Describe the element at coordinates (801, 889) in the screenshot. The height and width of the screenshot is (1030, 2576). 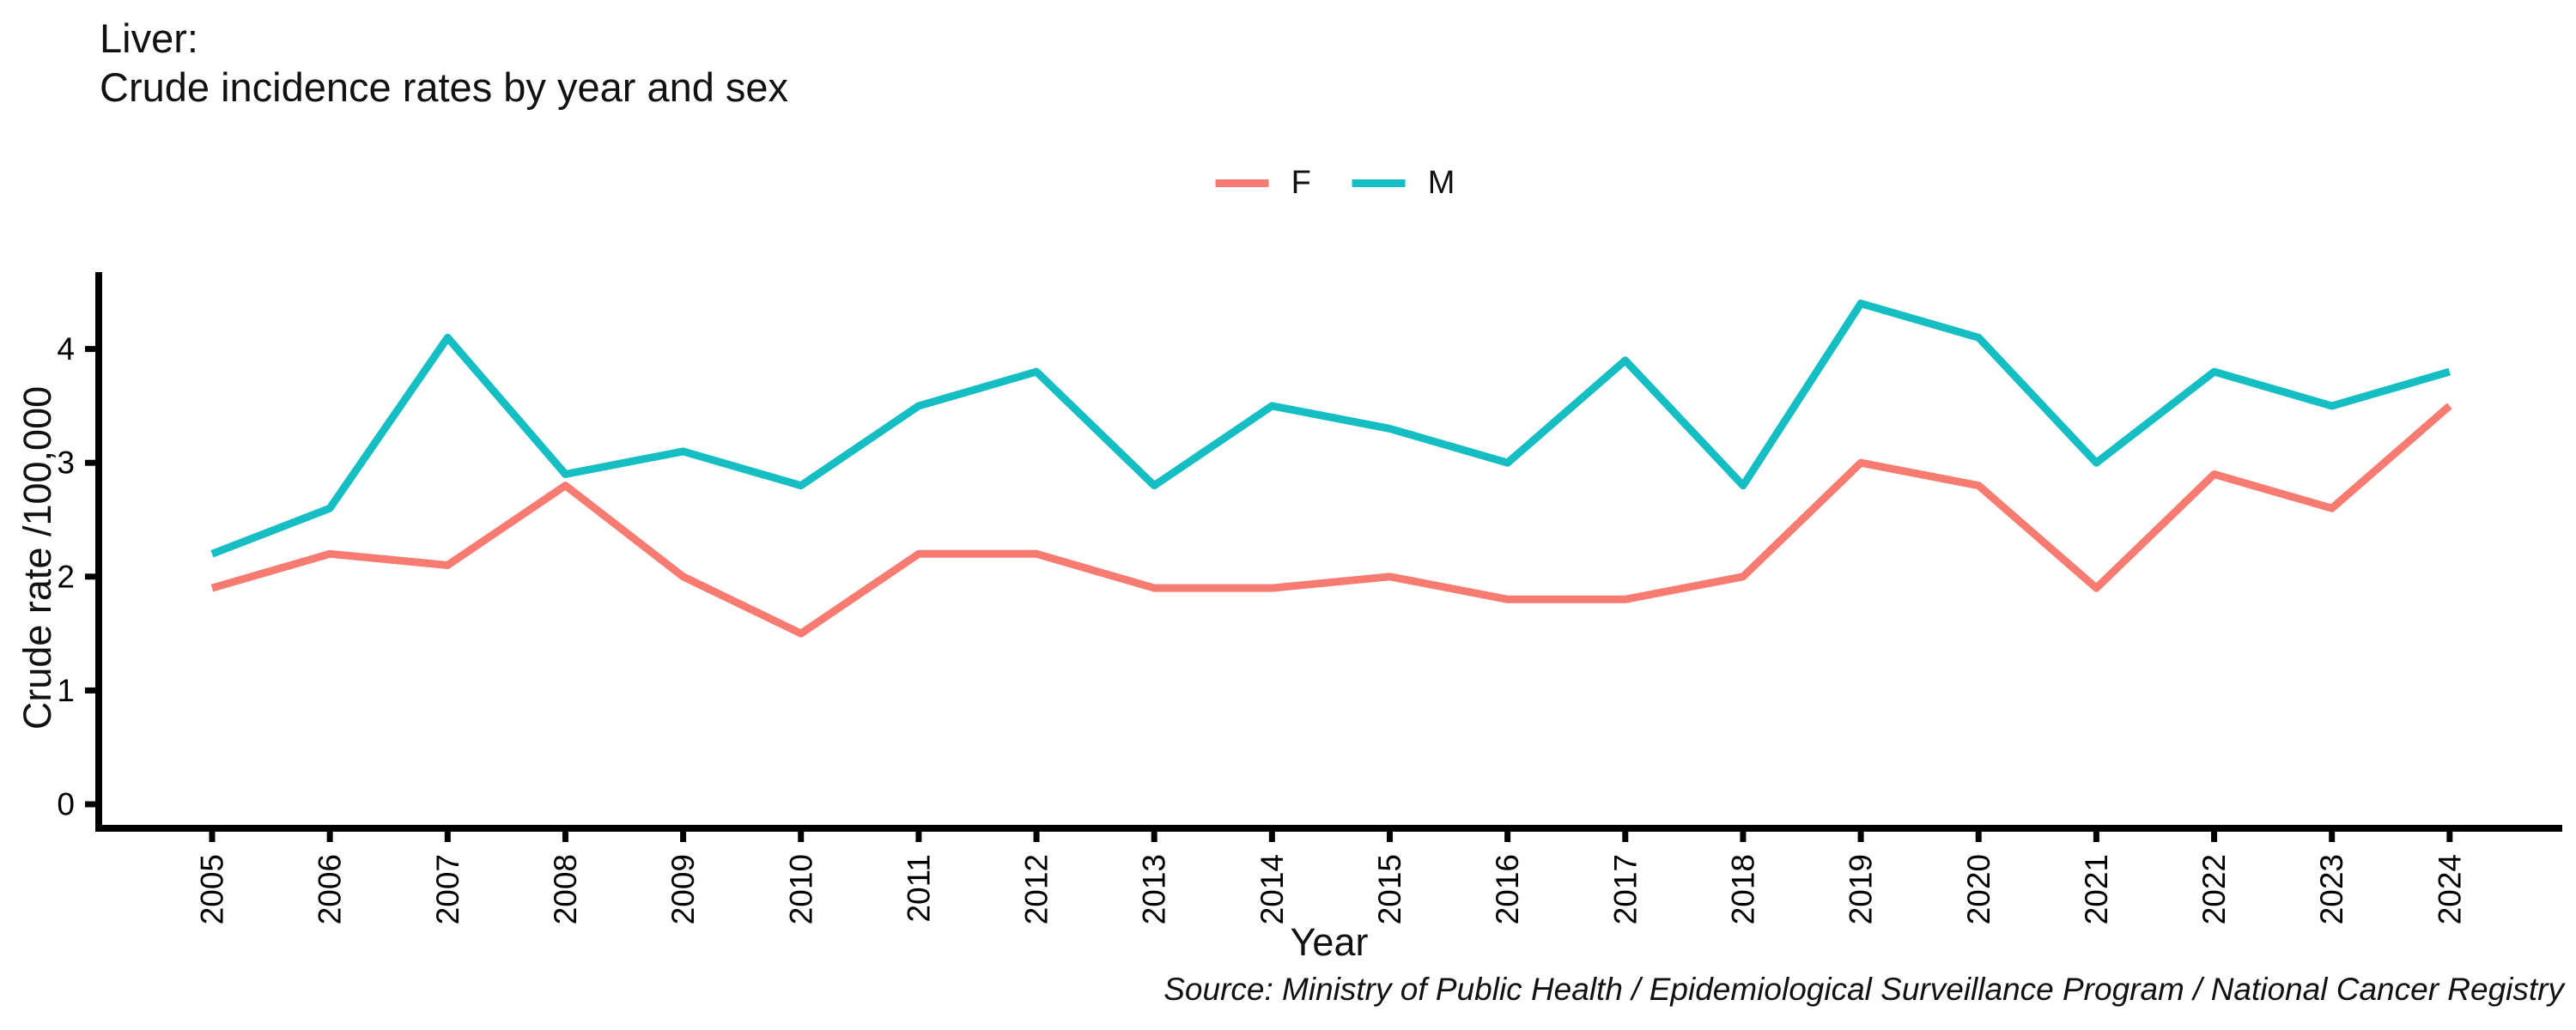
I see `x-tick-label: 2010` at that location.